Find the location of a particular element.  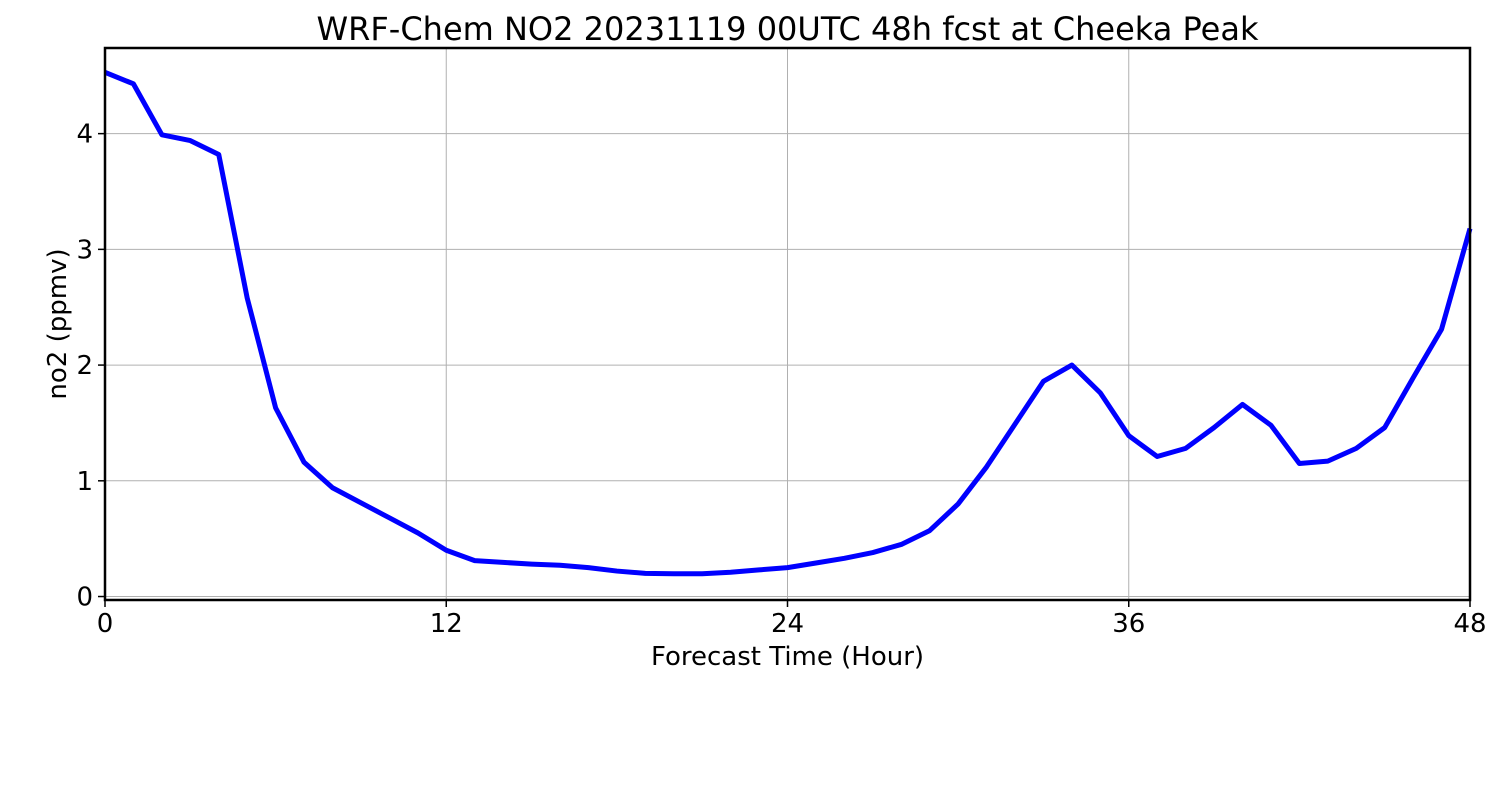

y-tick-label: 1 is located at coordinates (84, 482).